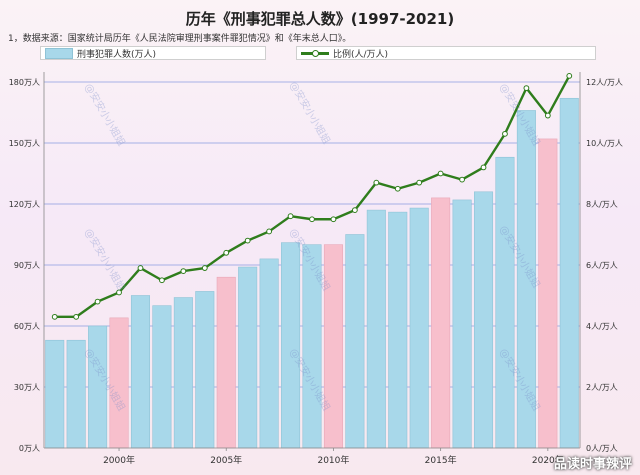  Describe the element at coordinates (27, 387) in the screenshot. I see `y-left-tick-label: 30万人` at that location.